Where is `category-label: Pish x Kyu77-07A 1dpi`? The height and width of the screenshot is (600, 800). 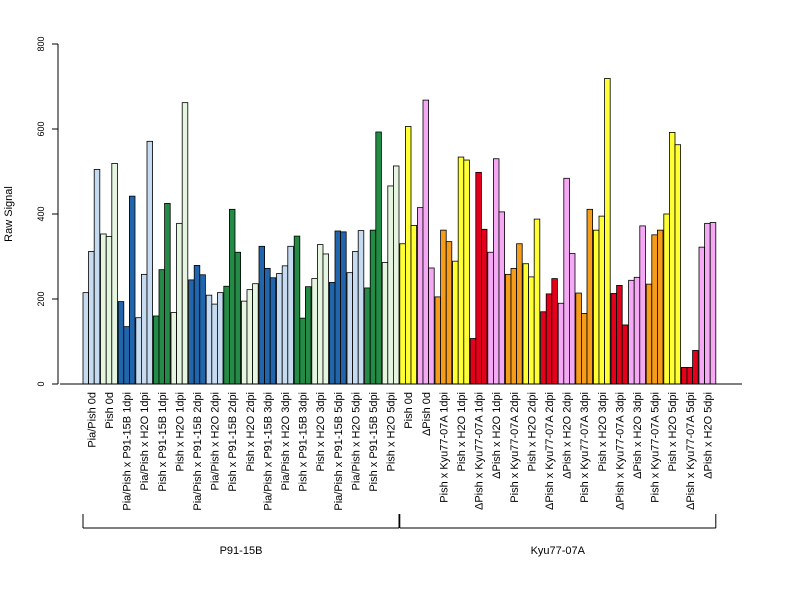
category-label: Pish x Kyu77-07A 1dpi is located at coordinates (444, 447).